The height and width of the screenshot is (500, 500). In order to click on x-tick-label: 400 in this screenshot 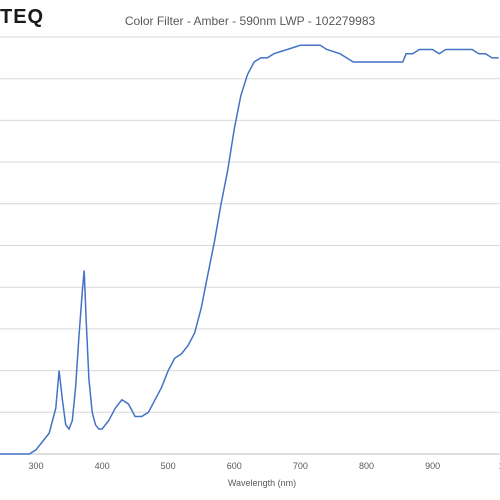, I will do `click(102, 466)`.